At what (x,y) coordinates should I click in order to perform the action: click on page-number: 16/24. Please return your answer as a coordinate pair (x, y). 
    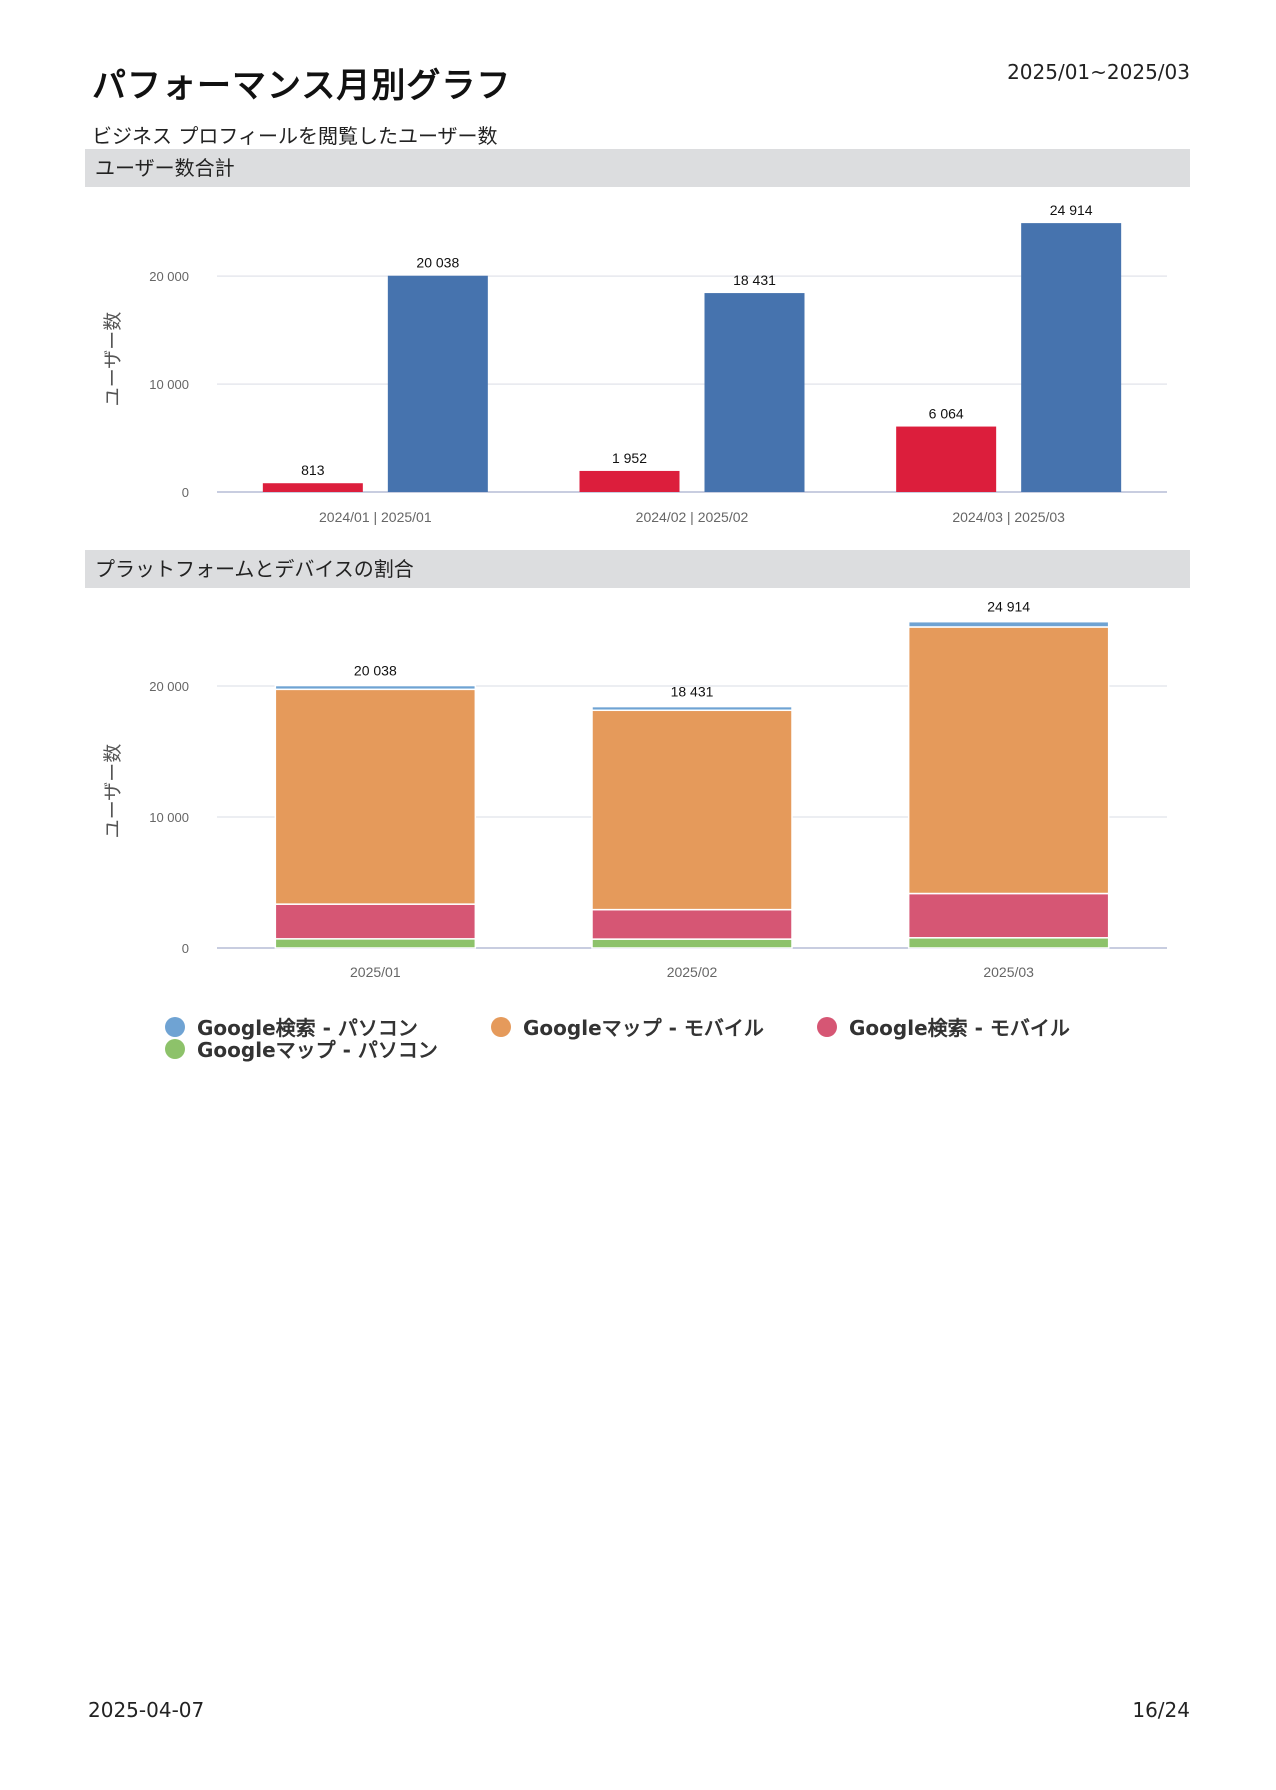
    Looking at the image, I should click on (1161, 1710).